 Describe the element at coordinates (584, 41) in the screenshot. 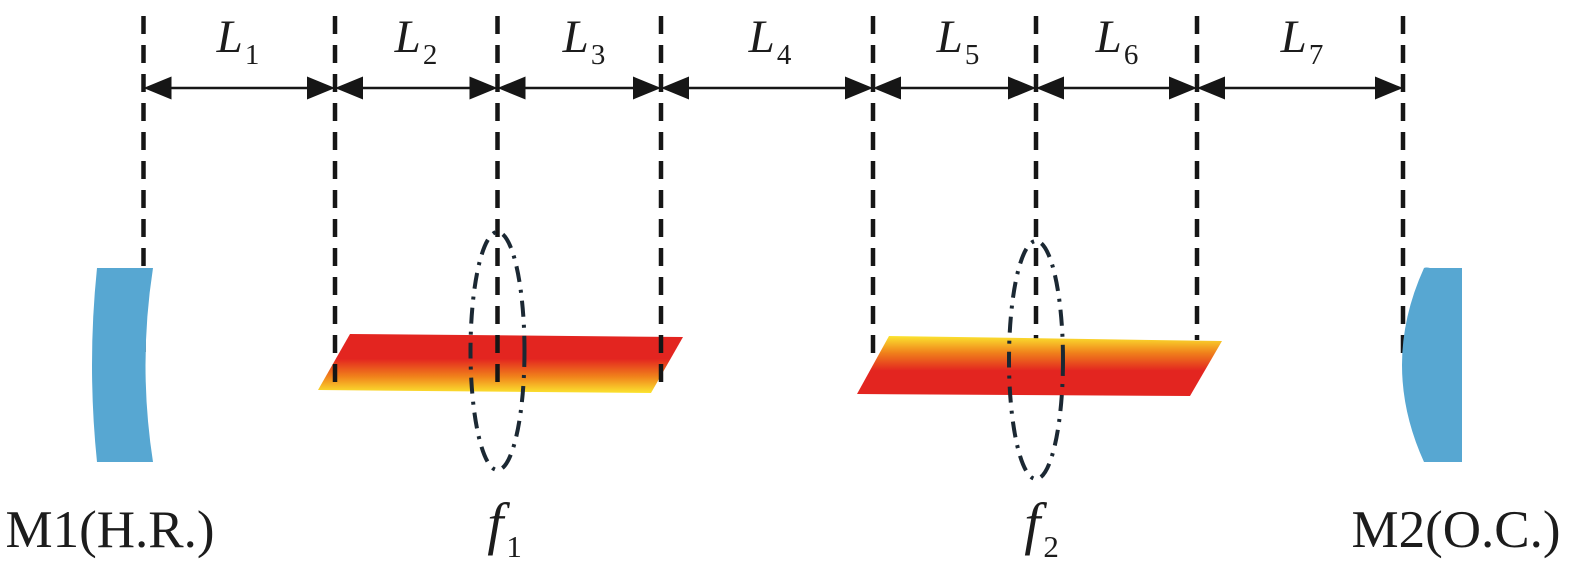

I see `length-label-L3: L3` at that location.